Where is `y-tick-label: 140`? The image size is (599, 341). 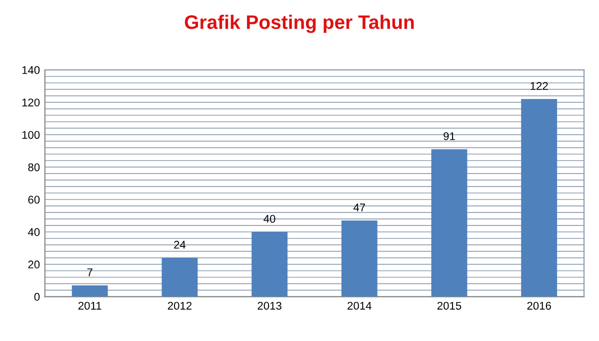 y-tick-label: 140 is located at coordinates (31, 70).